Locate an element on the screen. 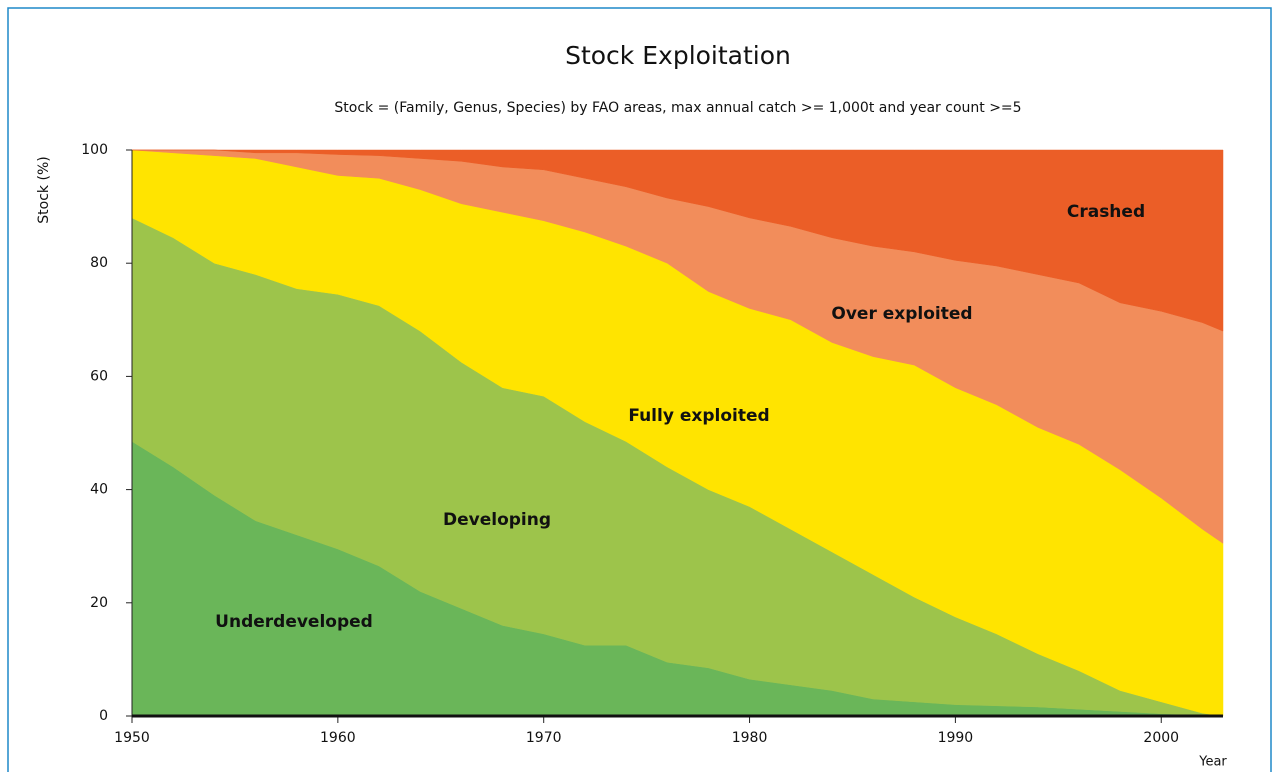 This screenshot has height=772, width=1279. area-label: Over exploited is located at coordinates (901, 314).